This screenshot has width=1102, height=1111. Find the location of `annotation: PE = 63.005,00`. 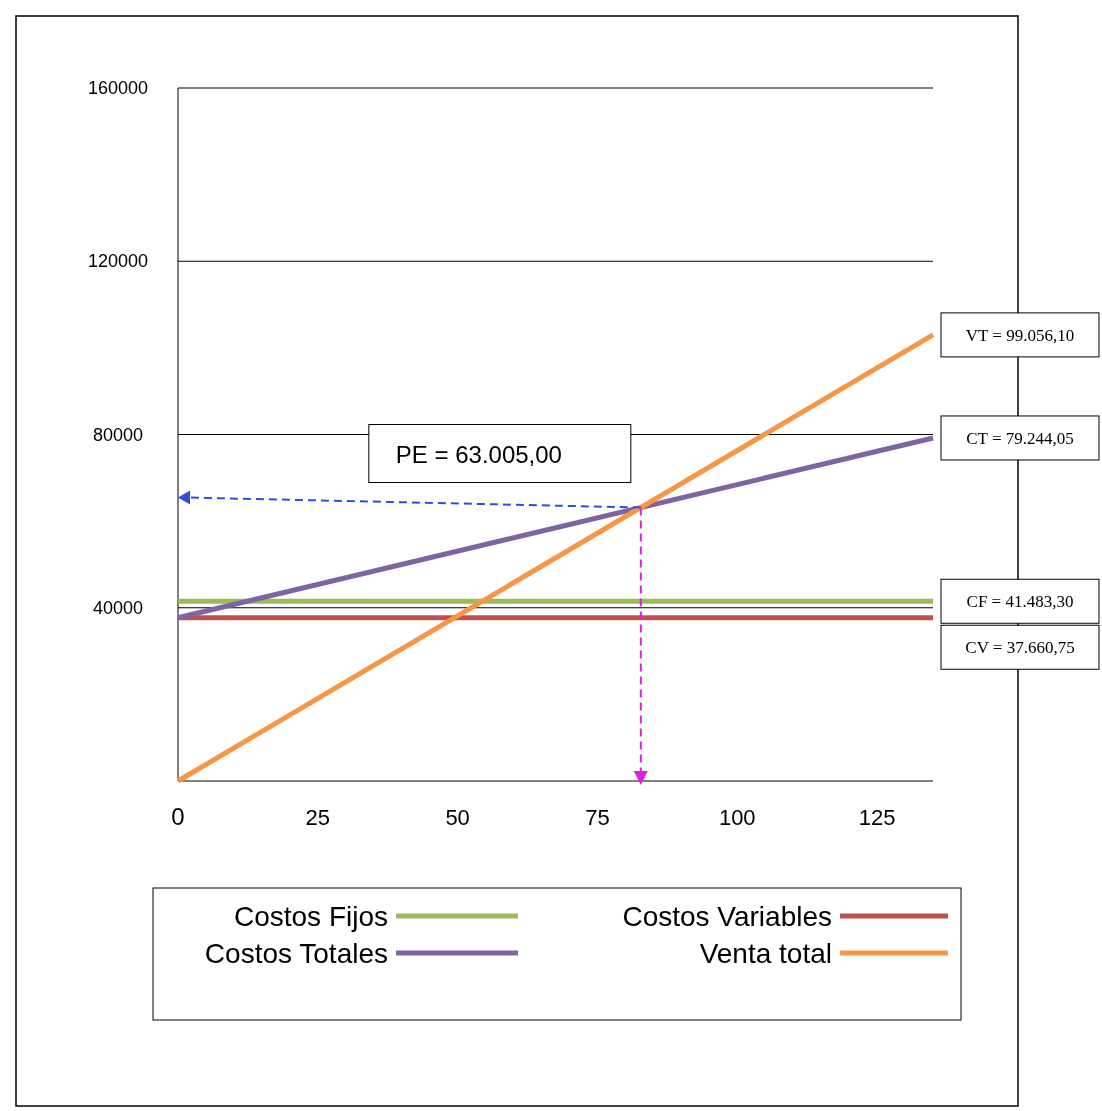

annotation: PE = 63.005,00 is located at coordinates (478, 454).